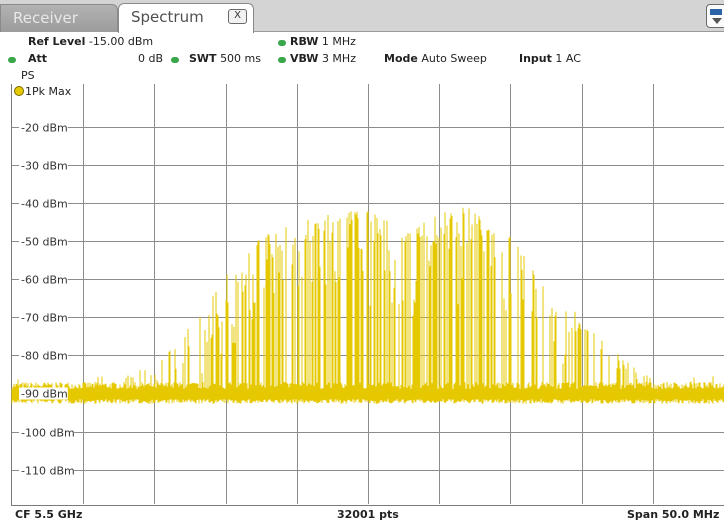  I want to click on swt-label: SWT, so click(203, 58).